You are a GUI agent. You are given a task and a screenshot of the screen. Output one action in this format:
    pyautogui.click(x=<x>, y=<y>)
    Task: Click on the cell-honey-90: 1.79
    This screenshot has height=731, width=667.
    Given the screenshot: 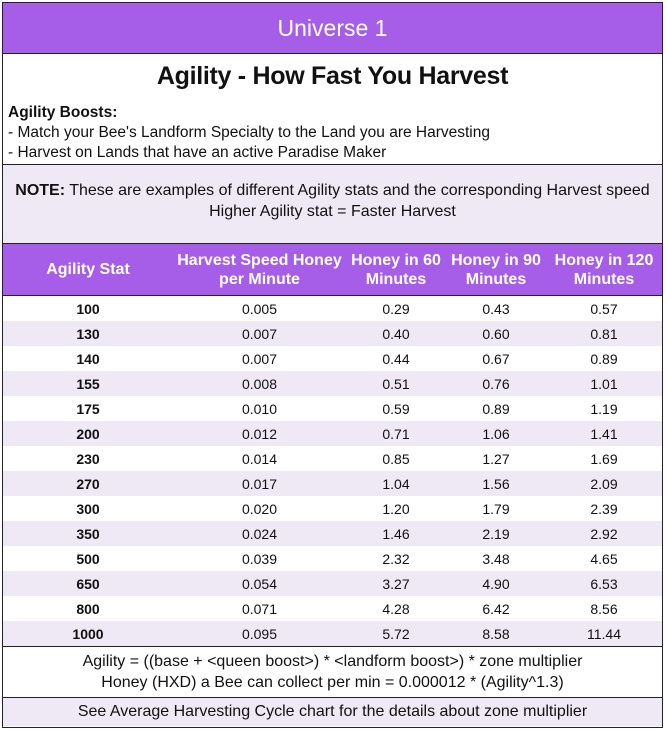 What is the action you would take?
    pyautogui.click(x=496, y=508)
    